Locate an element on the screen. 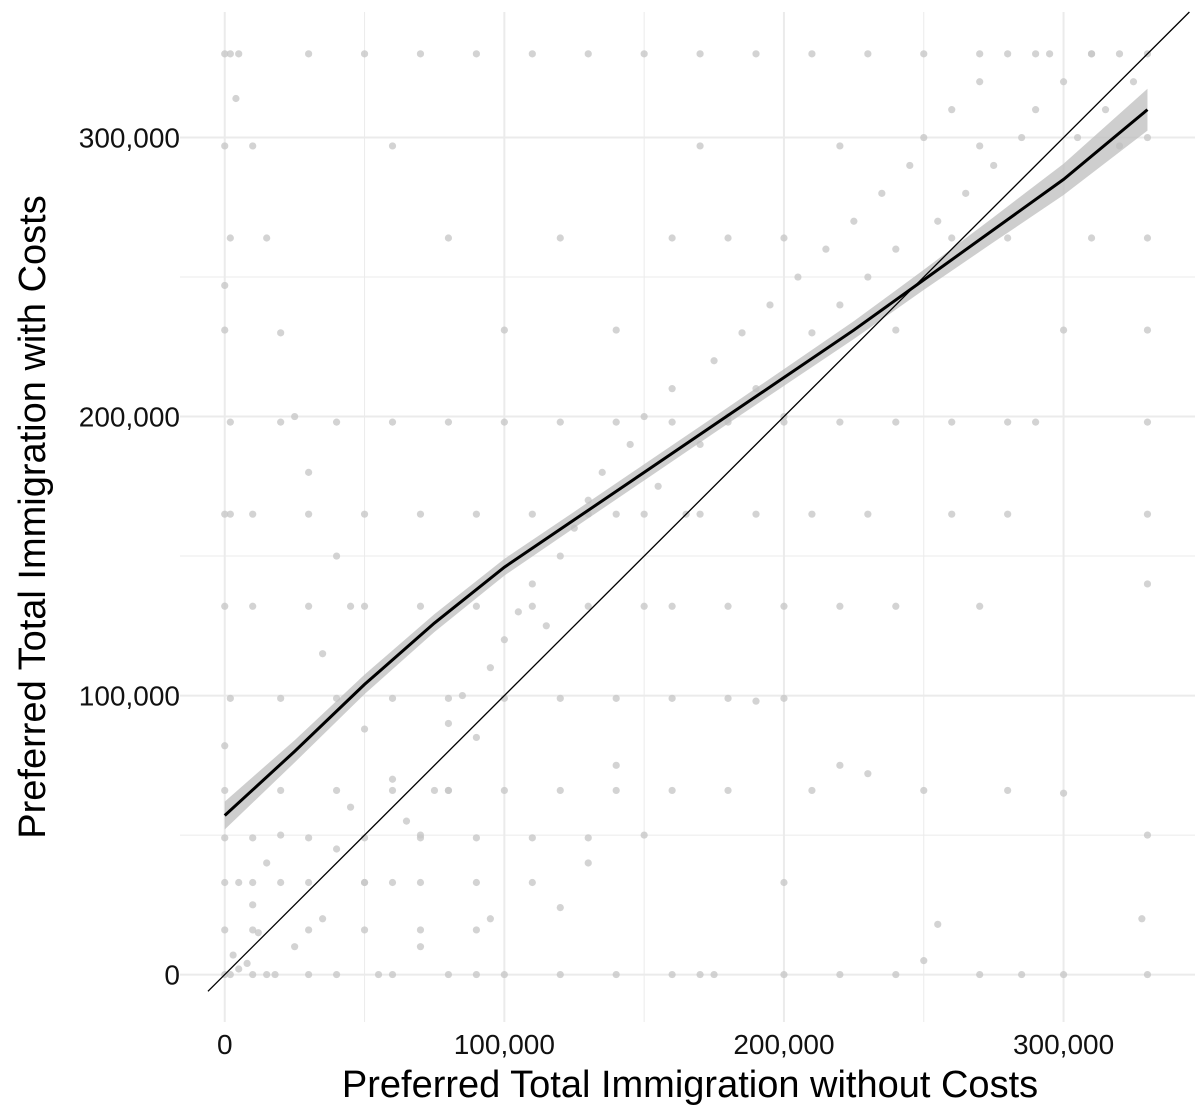 The image size is (1200, 1111). y-tick-label: 100,000 is located at coordinates (129, 696).